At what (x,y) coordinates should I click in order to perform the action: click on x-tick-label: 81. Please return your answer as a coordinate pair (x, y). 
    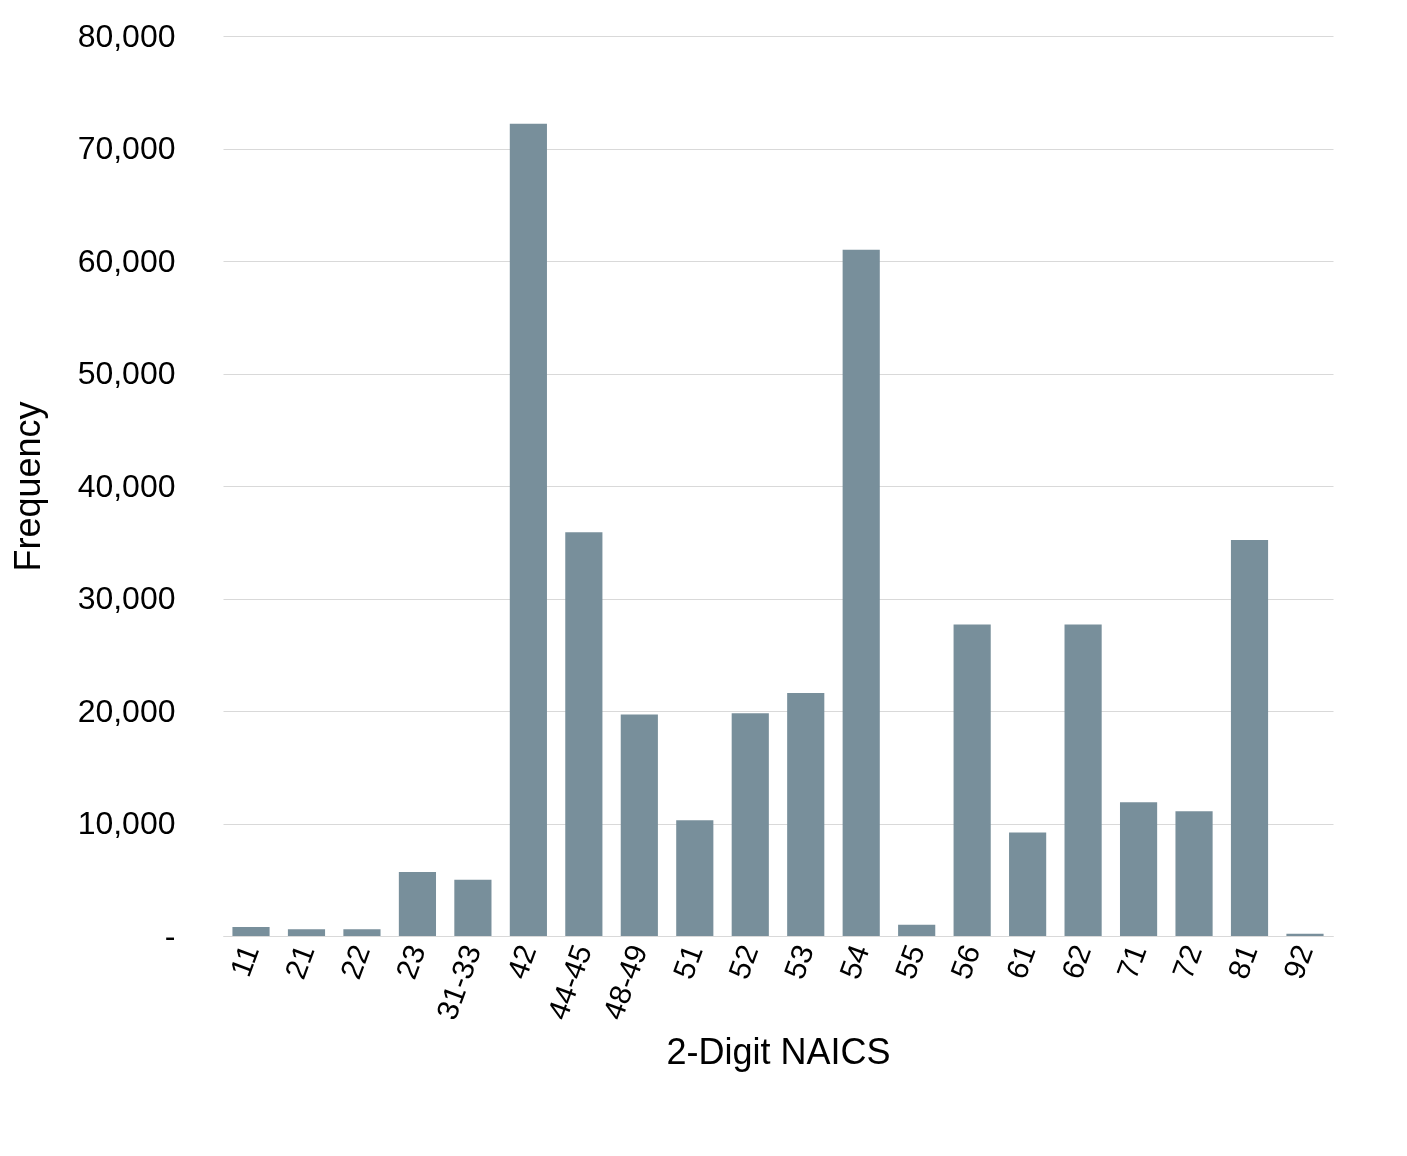
    Looking at the image, I should click on (1242, 961).